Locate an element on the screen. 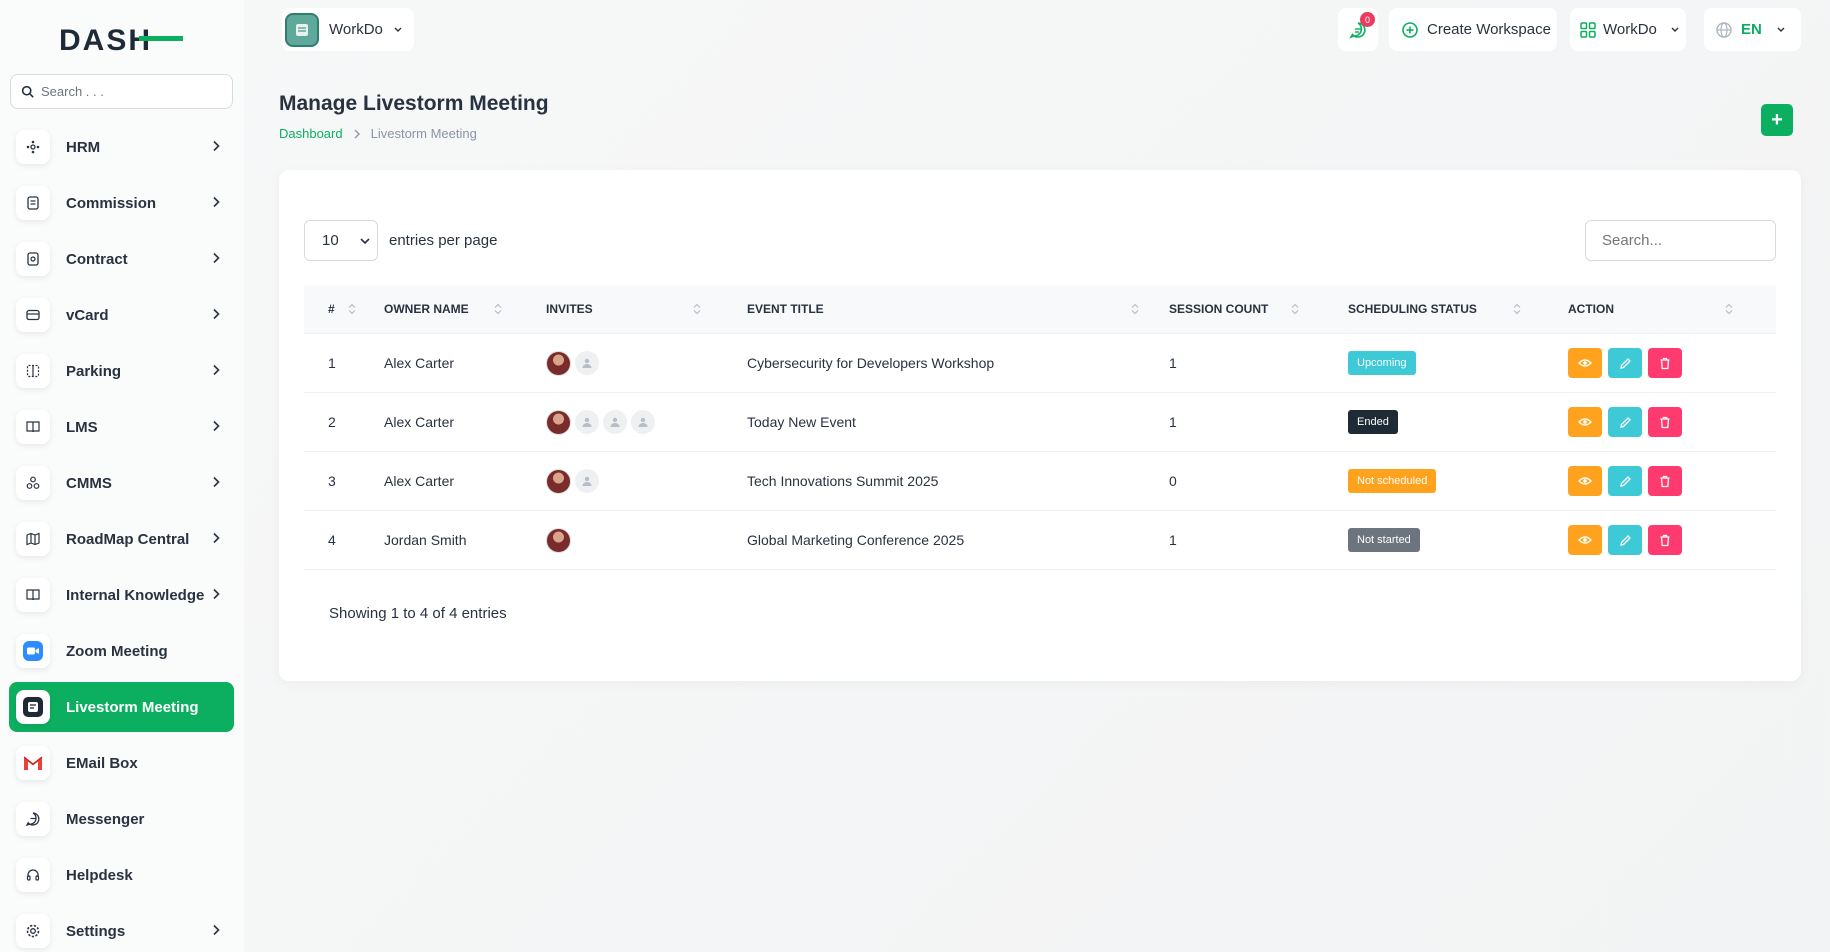 Image resolution: width=1830 pixels, height=952 pixels. sidebar-item-roadmap-central: RoadMap Central is located at coordinates (121, 539).